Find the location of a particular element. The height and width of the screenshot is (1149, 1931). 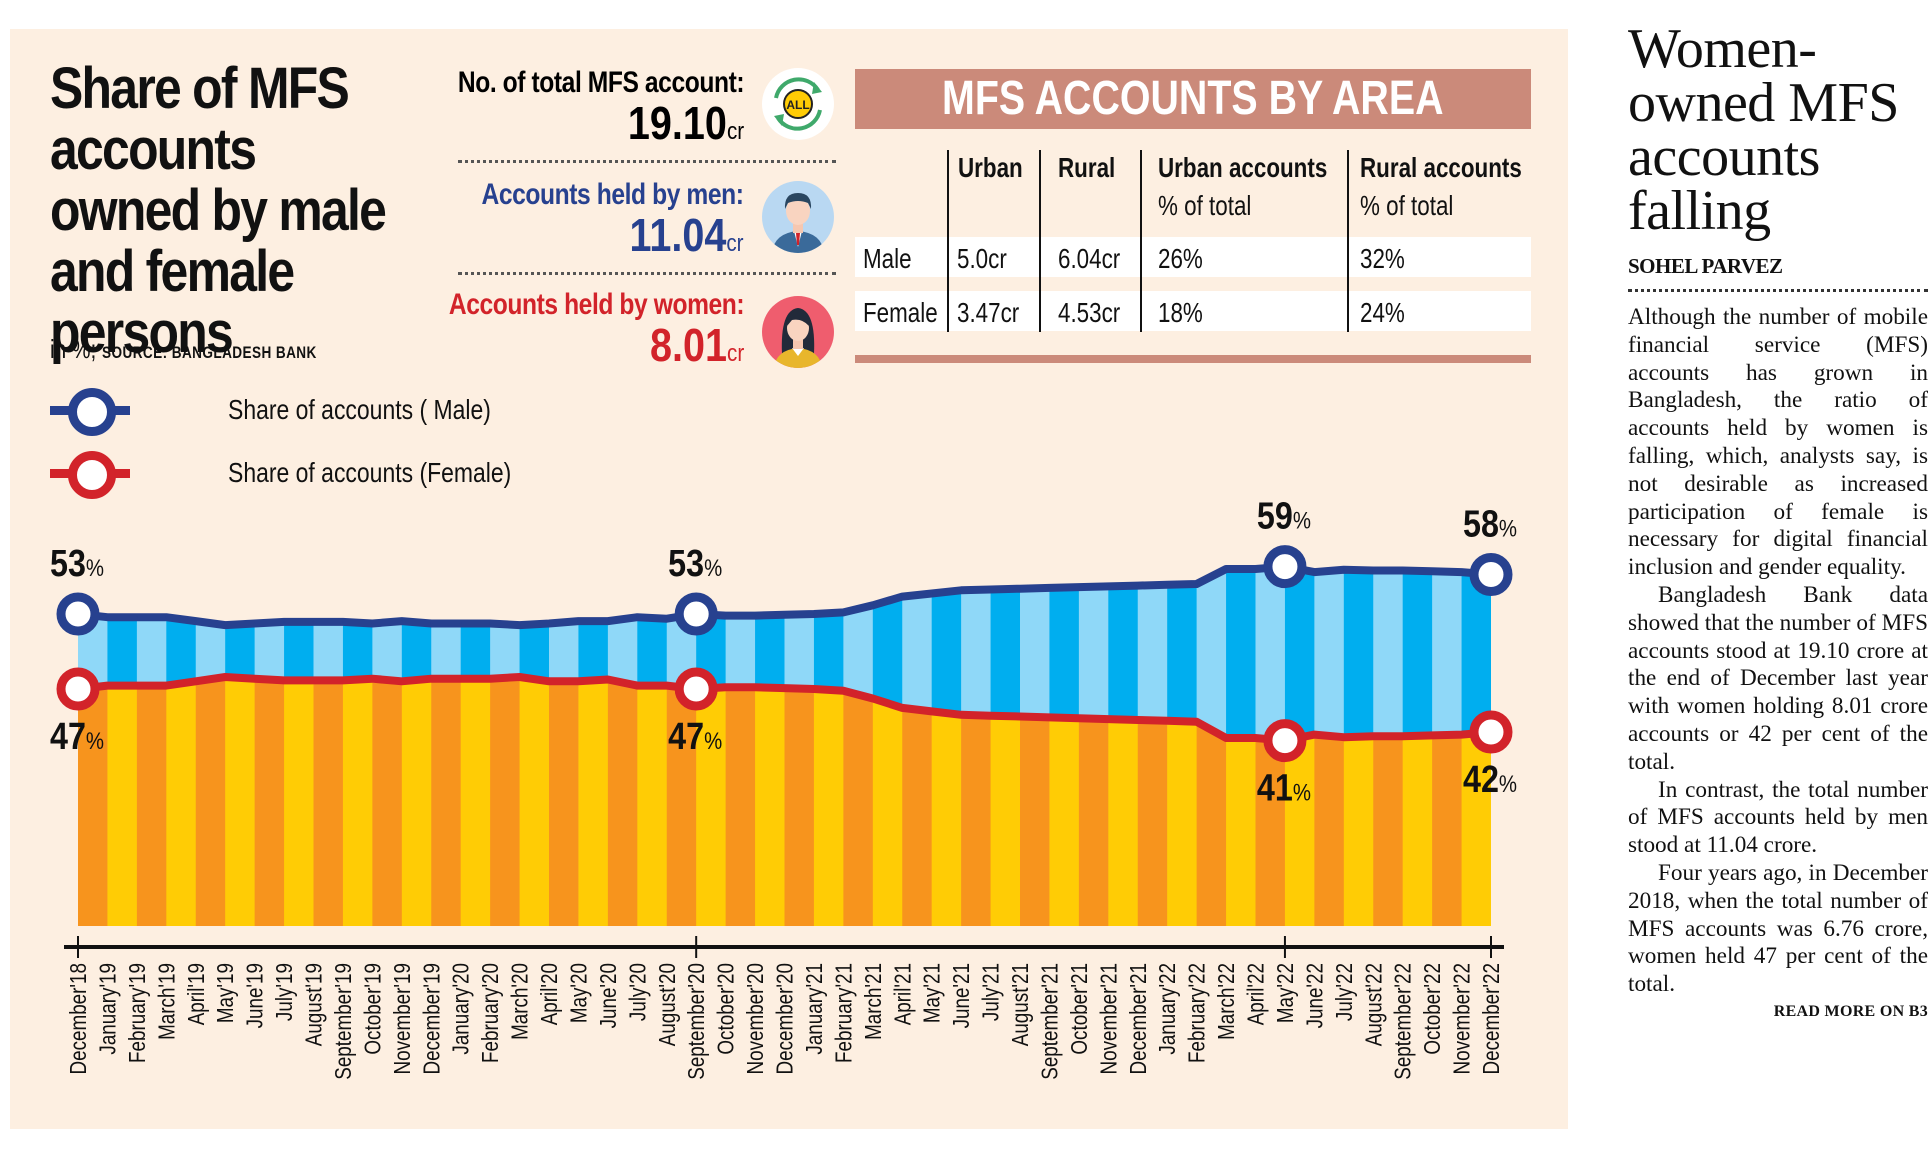

table-cell: 4.53cr is located at coordinates (1089, 312).